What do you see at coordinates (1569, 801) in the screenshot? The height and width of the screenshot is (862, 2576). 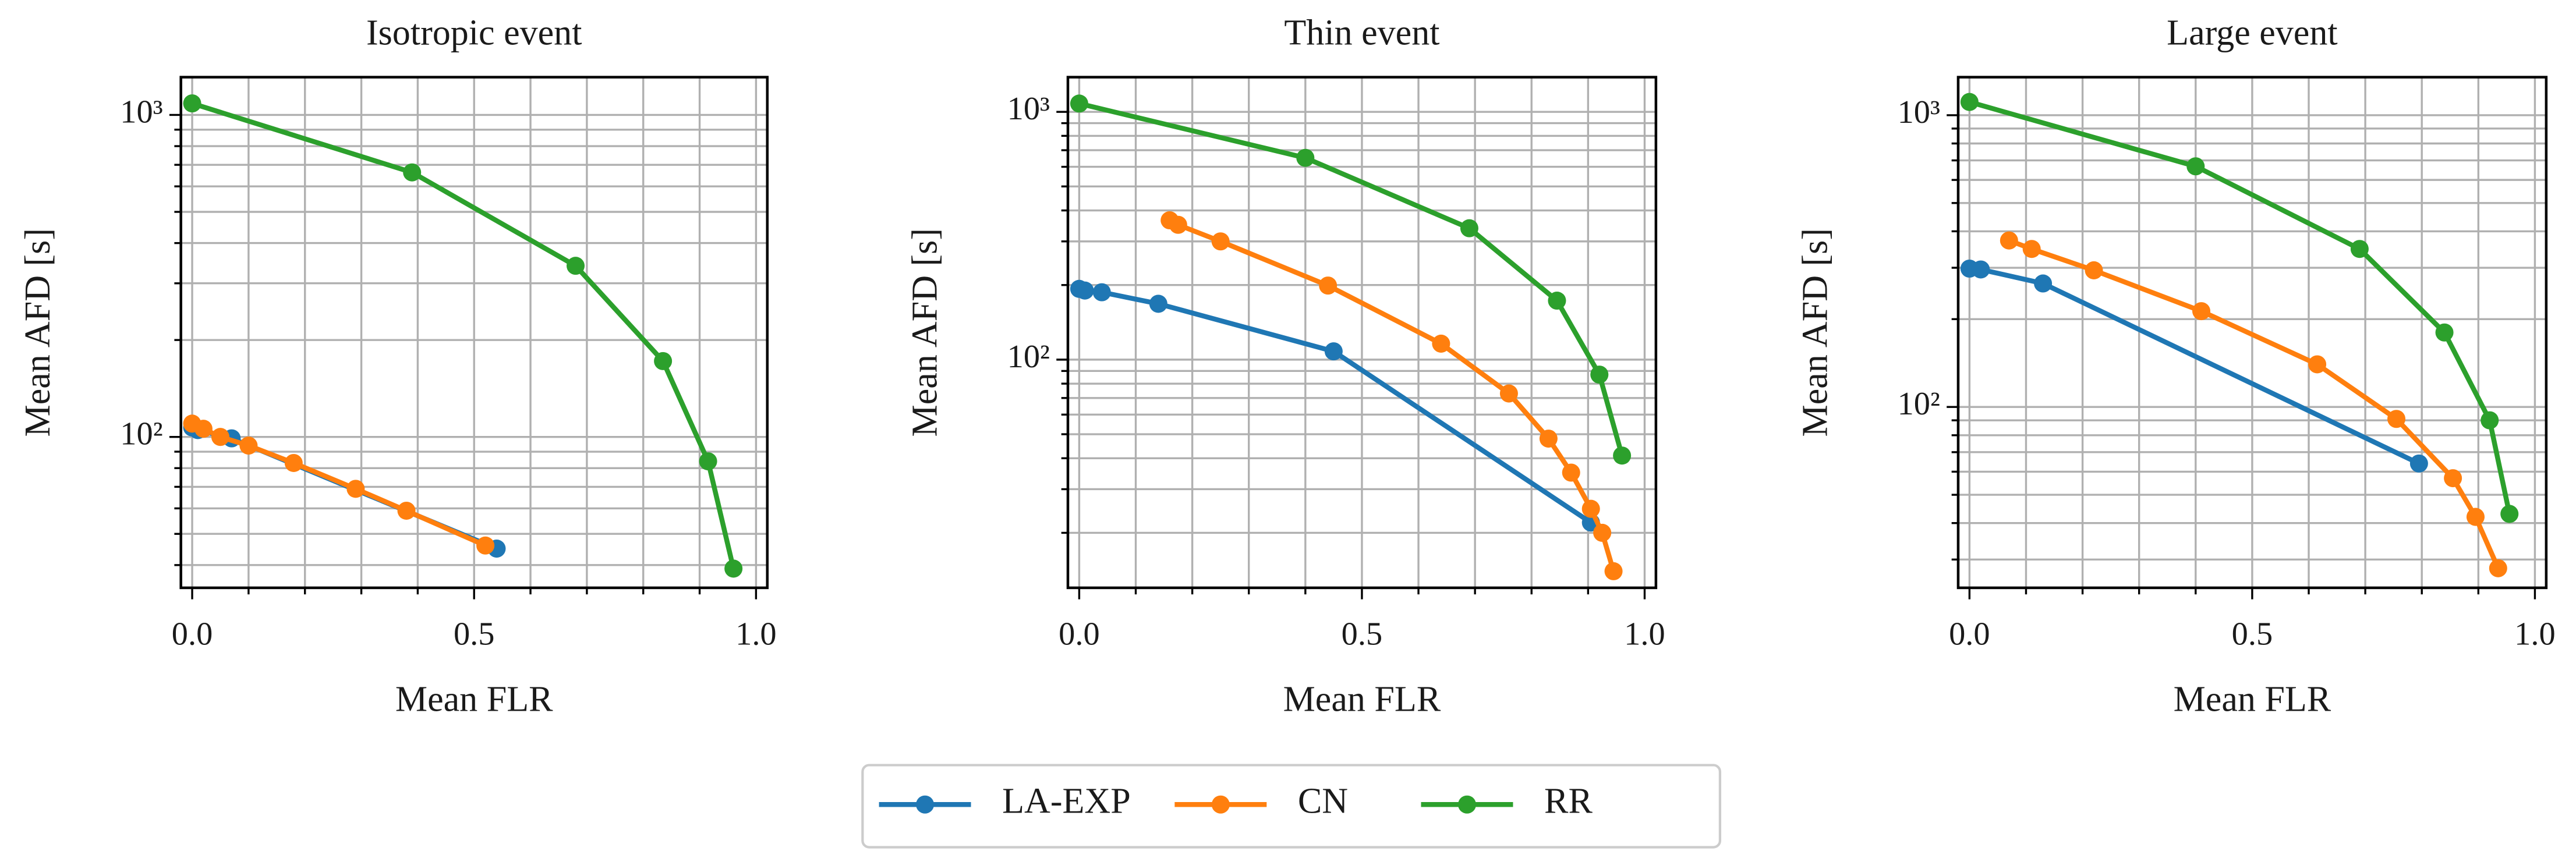 I see `legend-label: RR` at bounding box center [1569, 801].